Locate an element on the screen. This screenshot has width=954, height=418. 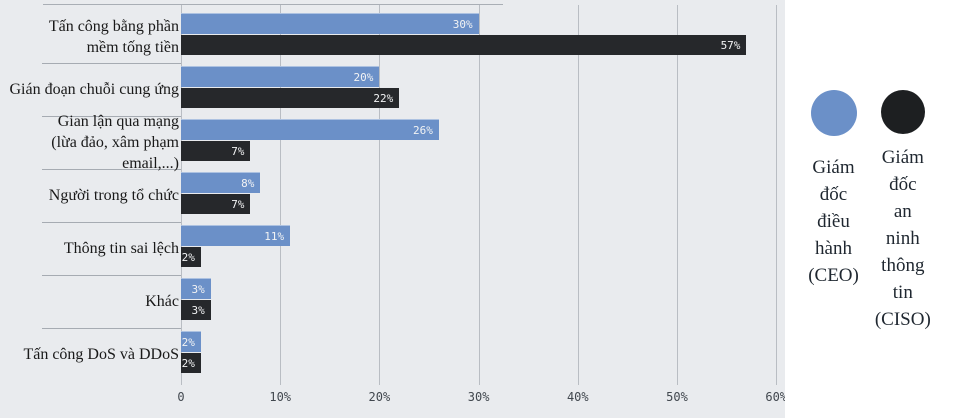
bar-value-label: 8% is located at coordinates (248, 183).